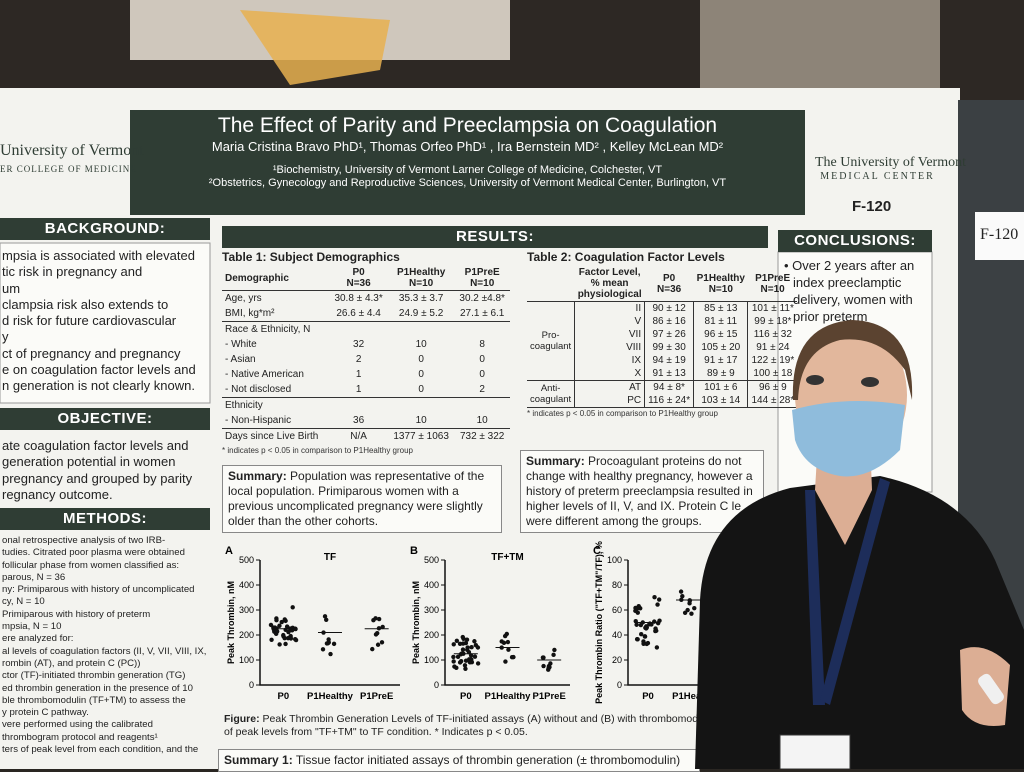 Image resolution: width=1024 pixels, height=772 pixels. What do you see at coordinates (431, 610) in the screenshot?
I see `y-tick-label: 300` at bounding box center [431, 610].